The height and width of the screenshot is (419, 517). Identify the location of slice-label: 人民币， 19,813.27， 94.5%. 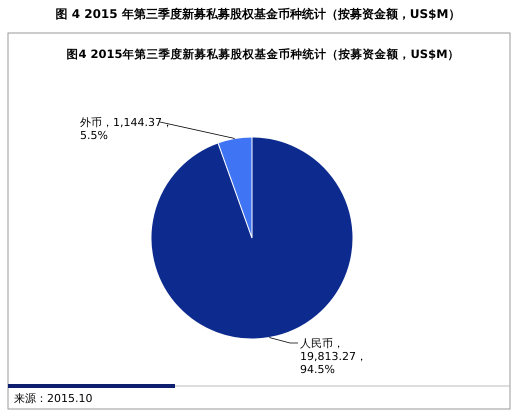
(333, 356).